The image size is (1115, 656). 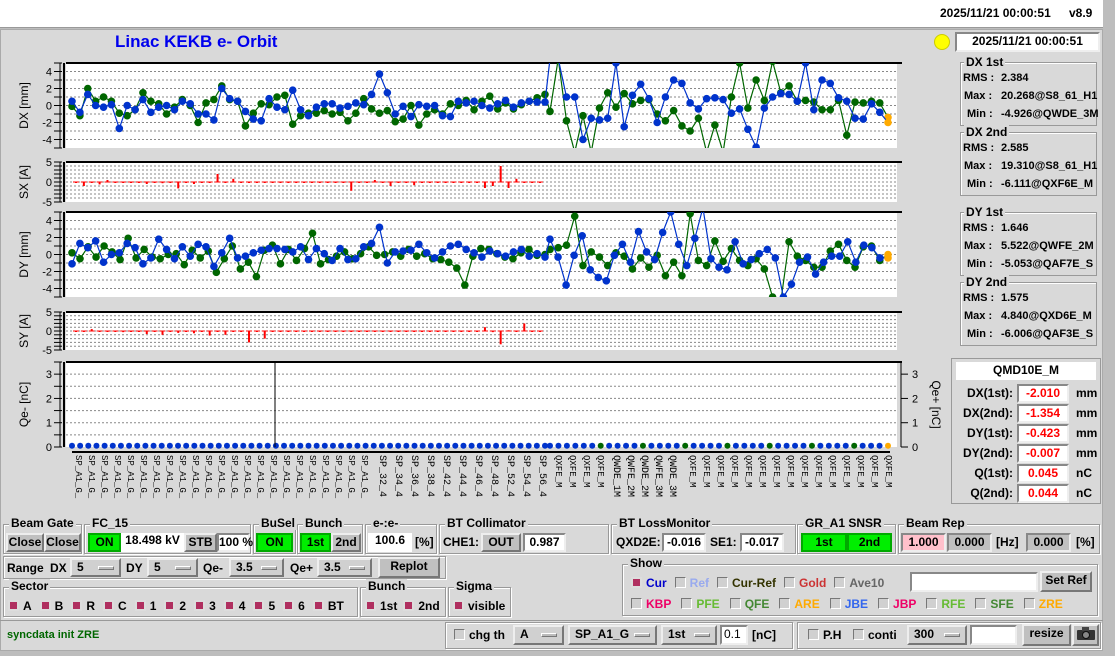 What do you see at coordinates (937, 635) in the screenshot?
I see `count-select: 300` at bounding box center [937, 635].